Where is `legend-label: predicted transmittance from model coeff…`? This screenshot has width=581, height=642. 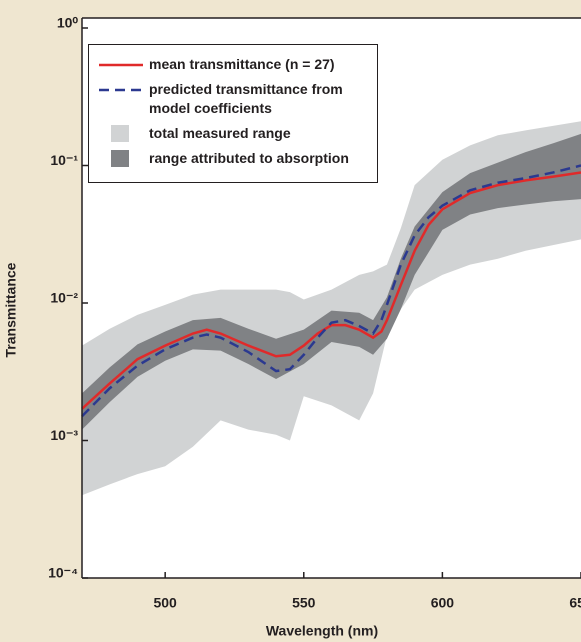
legend-label: predicted transmittance from model coeff… is located at coordinates (246, 98).